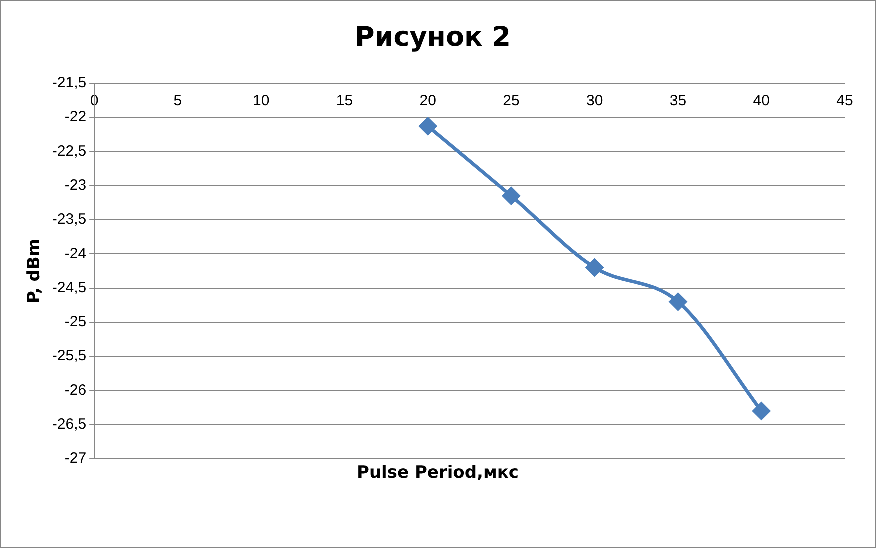 The width and height of the screenshot is (876, 548). Describe the element at coordinates (433, 38) in the screenshot. I see `chart-title: Рисунок 2` at that location.